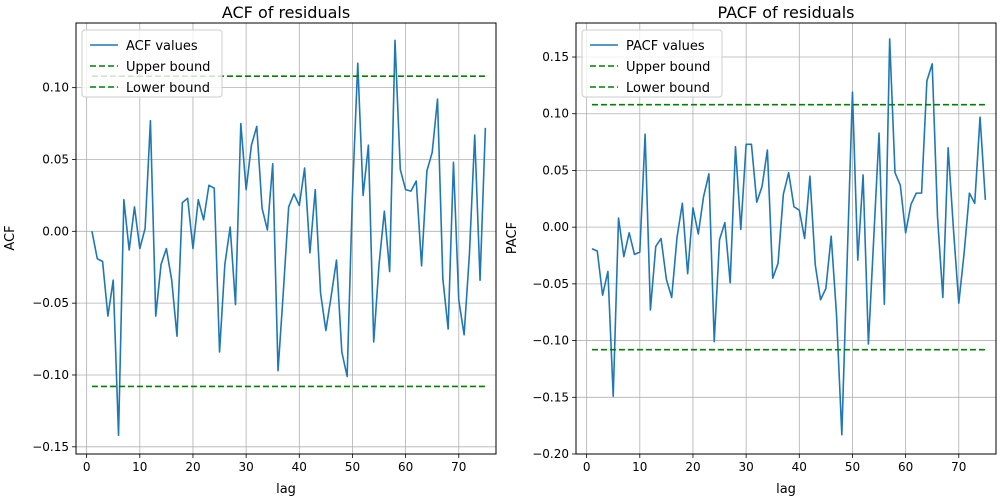 This screenshot has width=1000, height=500. Describe the element at coordinates (852, 467) in the screenshot. I see `pacf-x-tick-label: 50` at that location.